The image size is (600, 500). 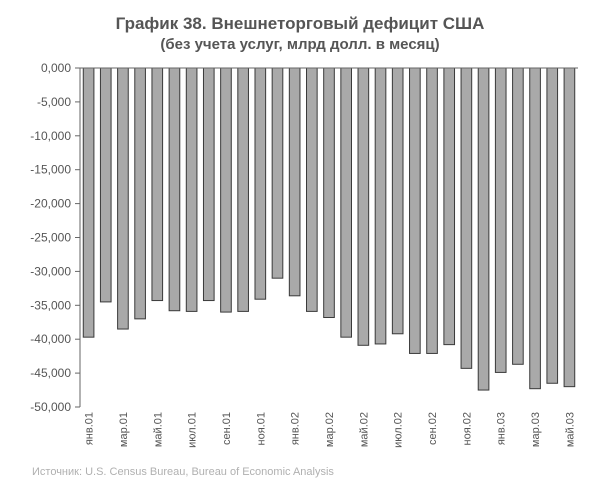 What do you see at coordinates (330, 429) in the screenshot?
I see `x-tick-label: мар.02` at bounding box center [330, 429].